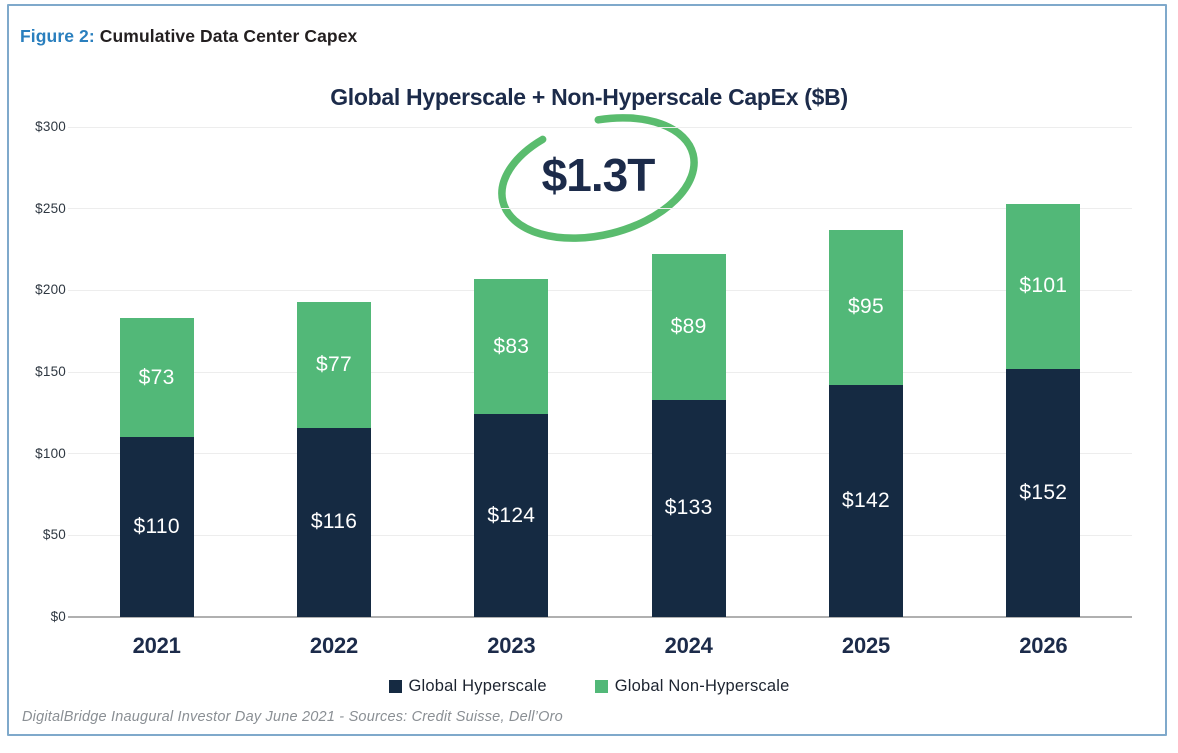  I want to click on bar-segment-hyperscale: $124, so click(511, 515).